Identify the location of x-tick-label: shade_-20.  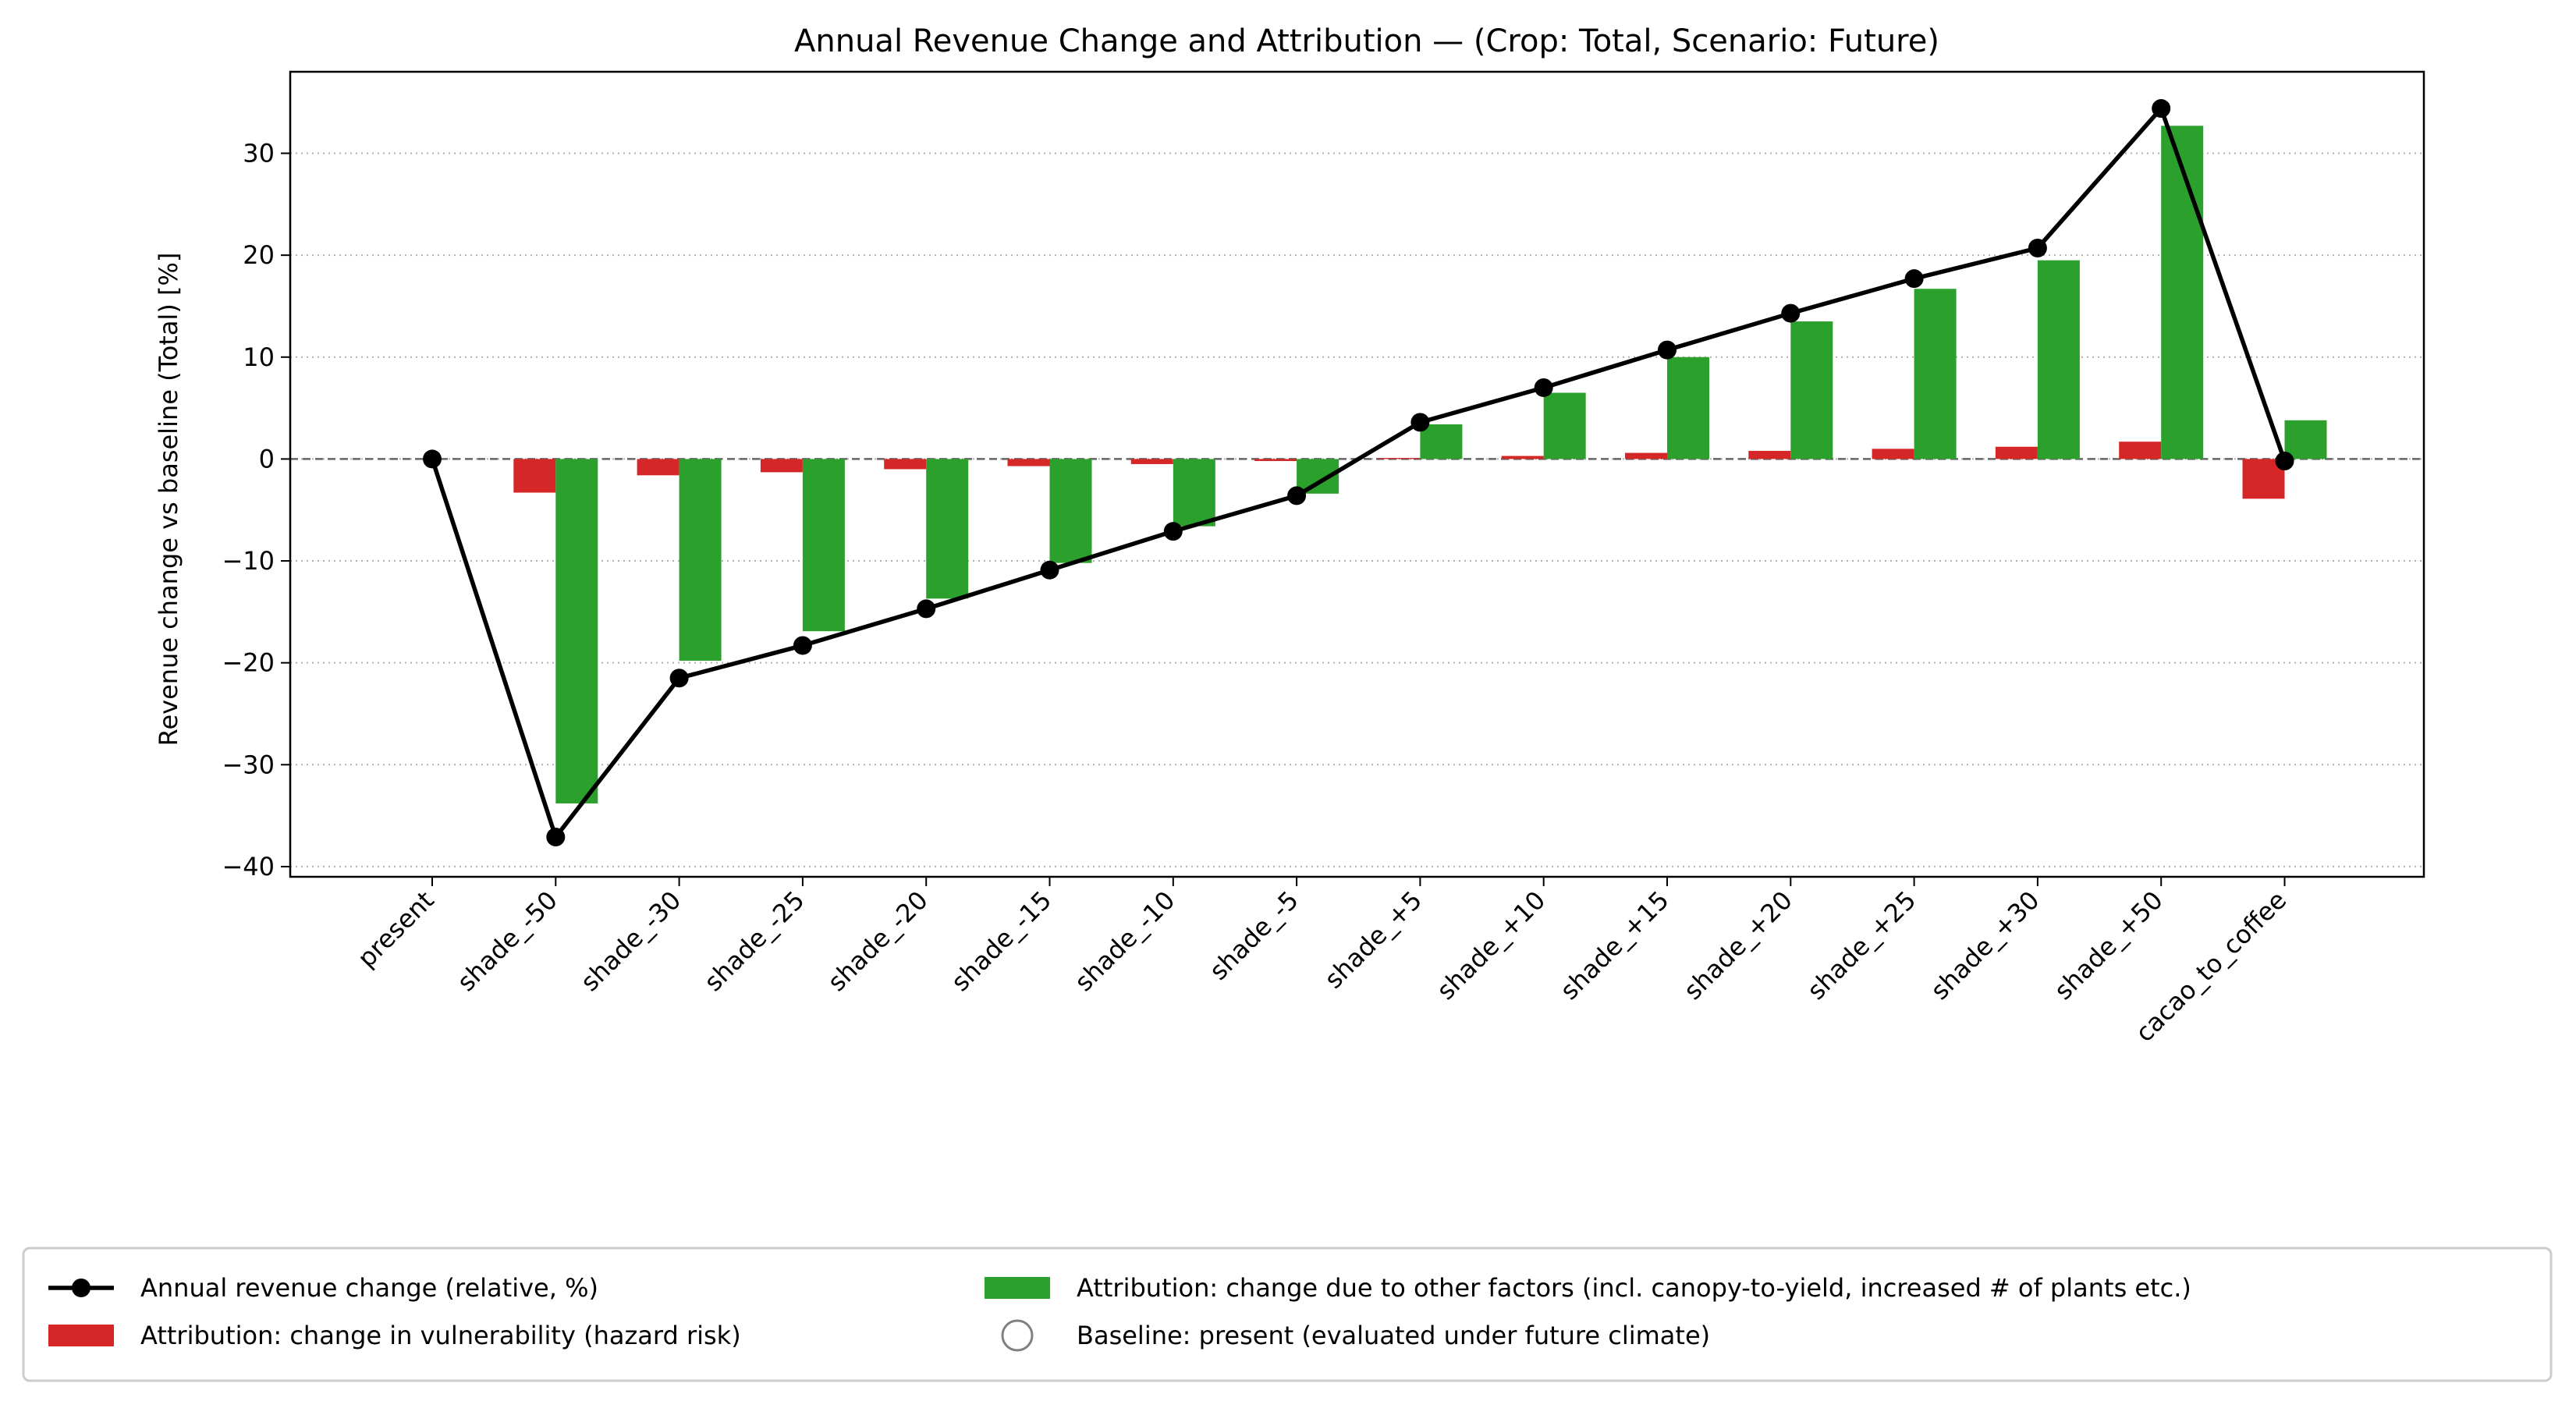
(877, 941).